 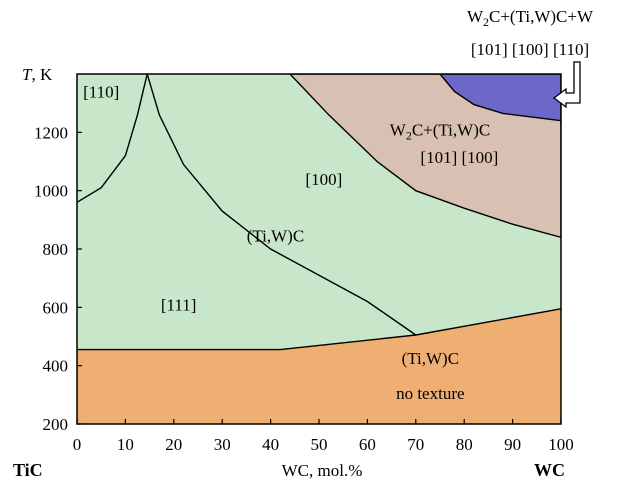 I want to click on x-tick-label: 100, so click(x=561, y=444).